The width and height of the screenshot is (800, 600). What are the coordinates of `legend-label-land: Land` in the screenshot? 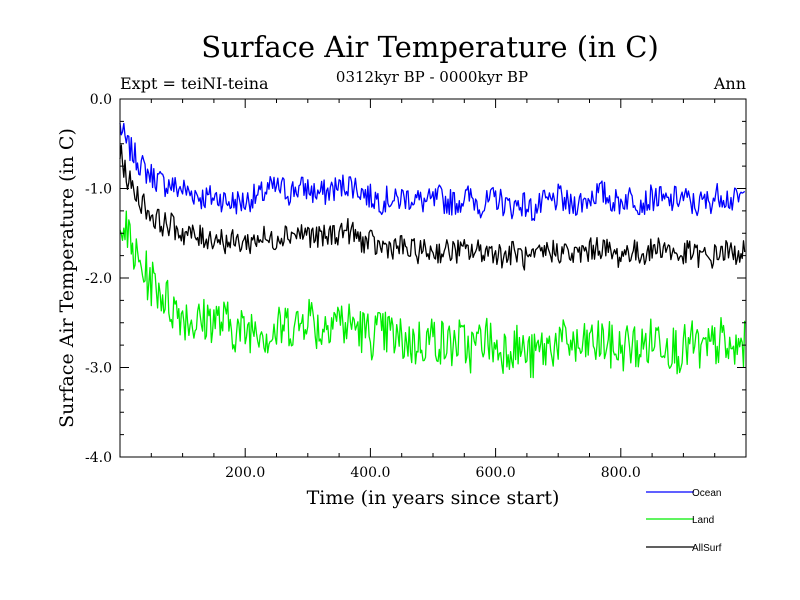 It's located at (703, 520).